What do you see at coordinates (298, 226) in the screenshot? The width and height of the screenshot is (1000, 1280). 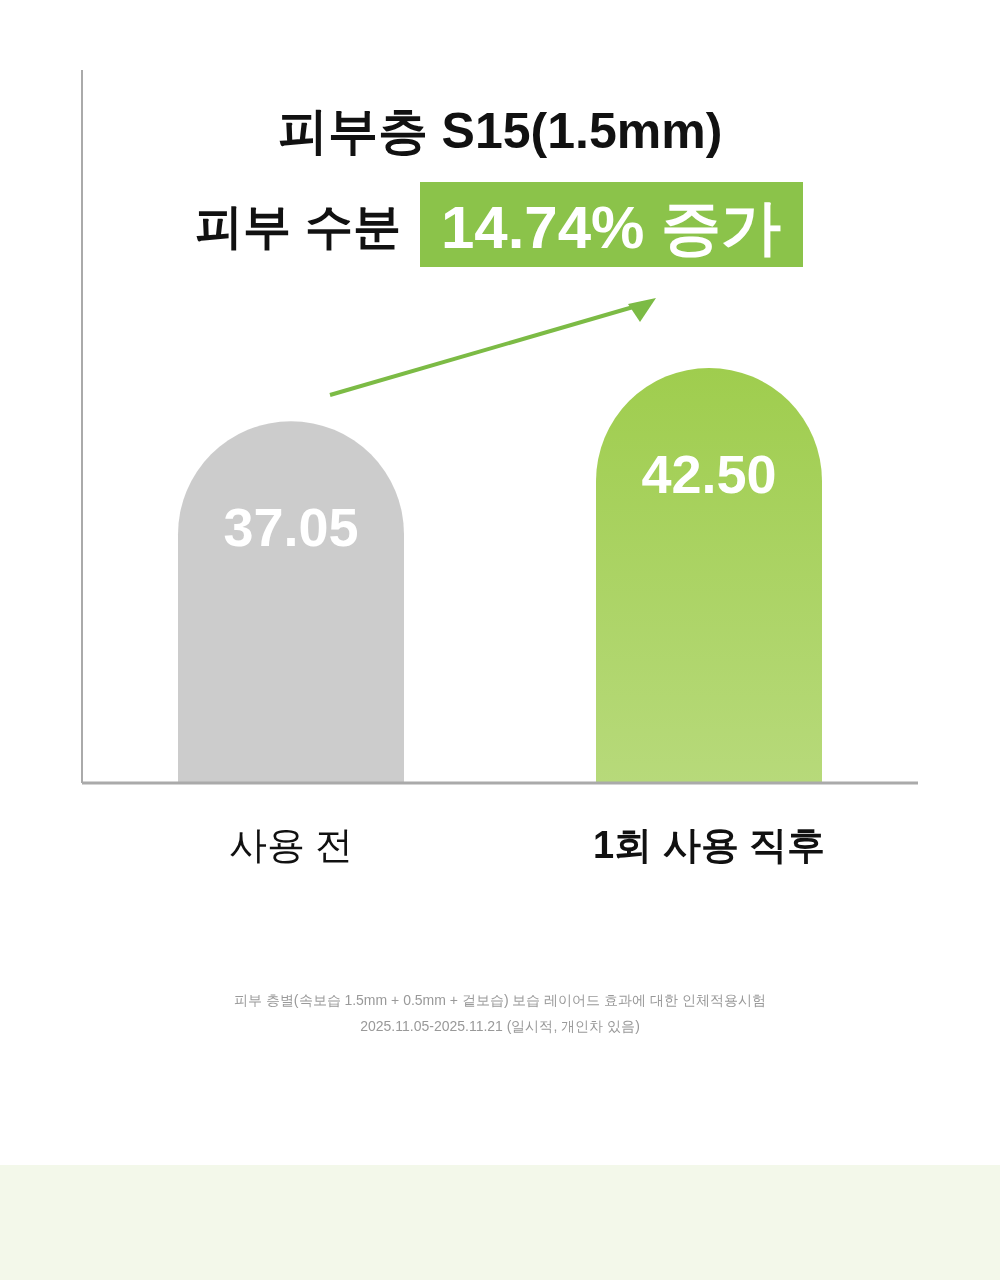 I see `chart-subtitle: 피부 수분` at bounding box center [298, 226].